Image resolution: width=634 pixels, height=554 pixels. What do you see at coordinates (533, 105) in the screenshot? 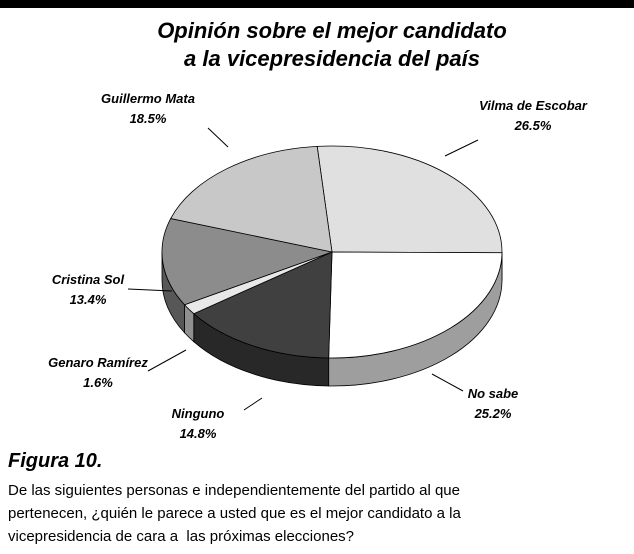
I see `slice-label: Vilma de Escobar` at bounding box center [533, 105].